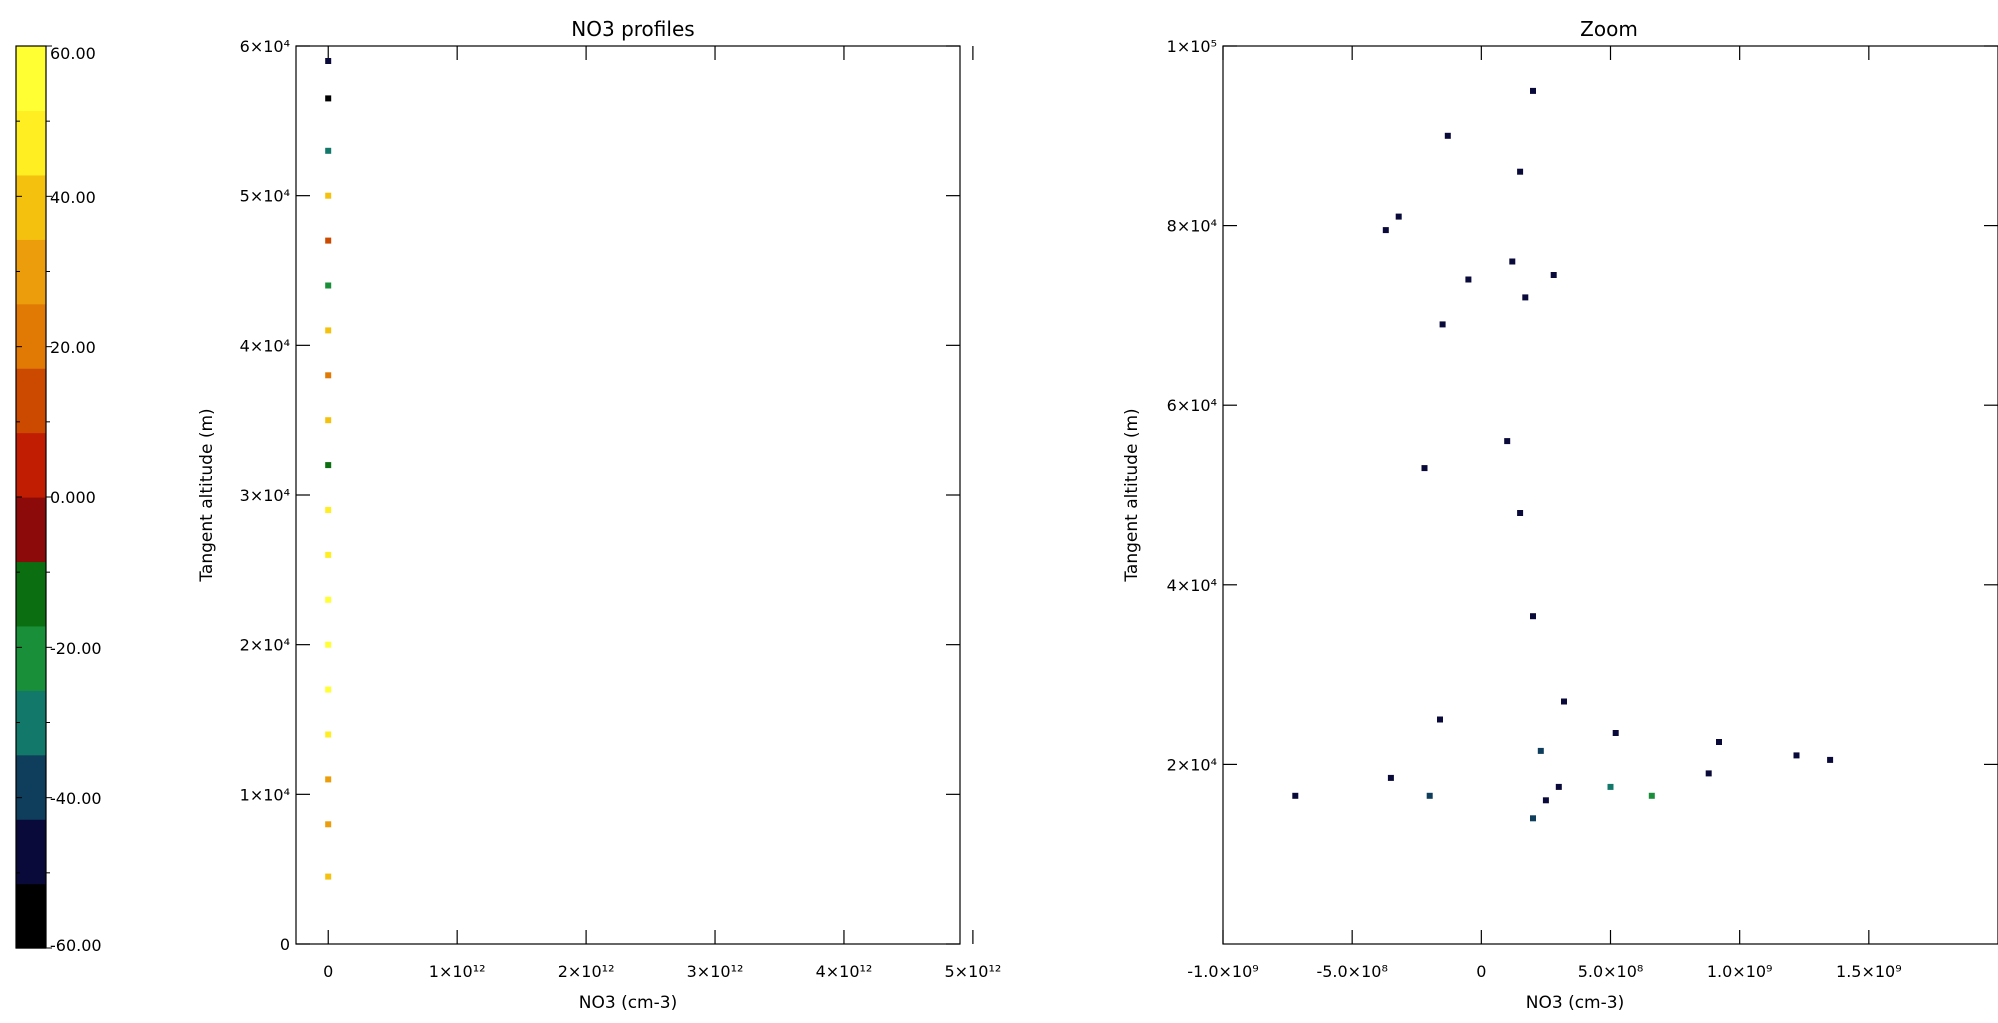 The width and height of the screenshot is (1998, 1023). I want to click on x-tick-label: 1.5×10⁹, so click(1869, 971).